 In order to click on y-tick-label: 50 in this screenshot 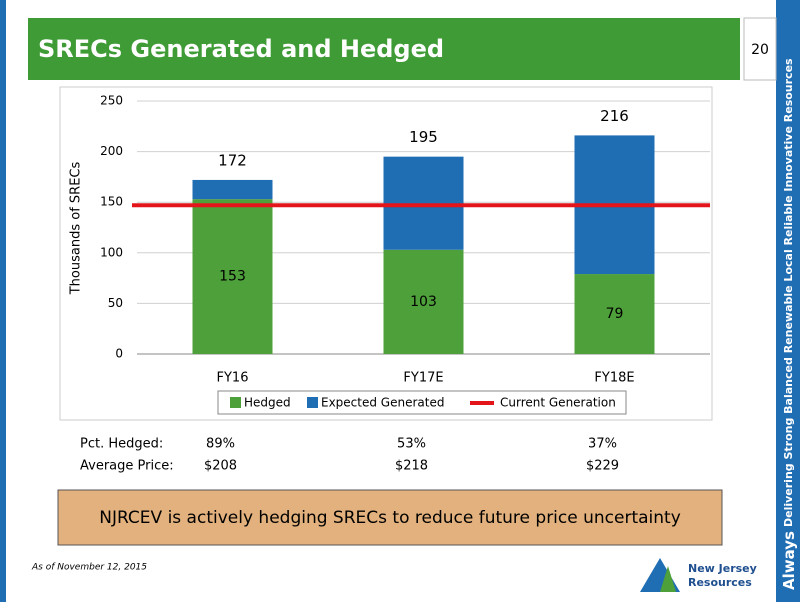, I will do `click(115, 303)`.